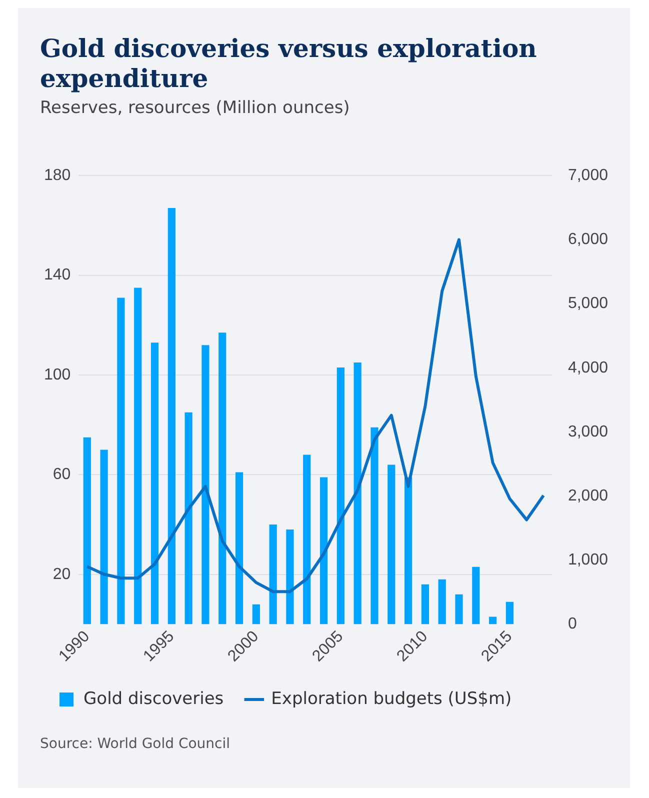  I want to click on y2-tick-label: 2,000, so click(588, 495).